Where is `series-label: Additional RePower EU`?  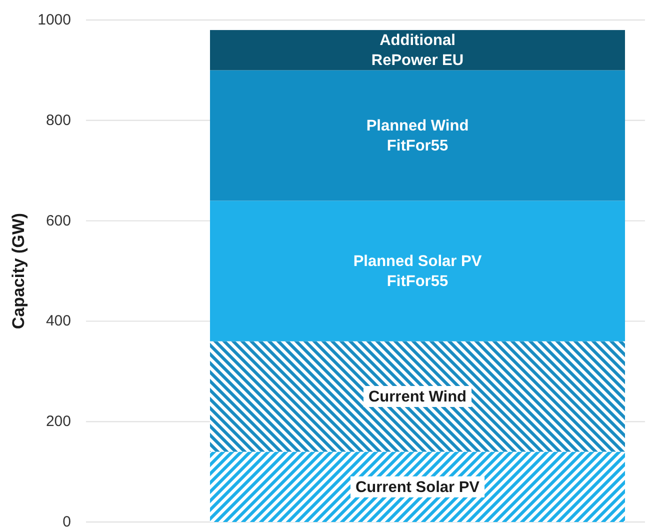 series-label: Additional RePower EU is located at coordinates (417, 50).